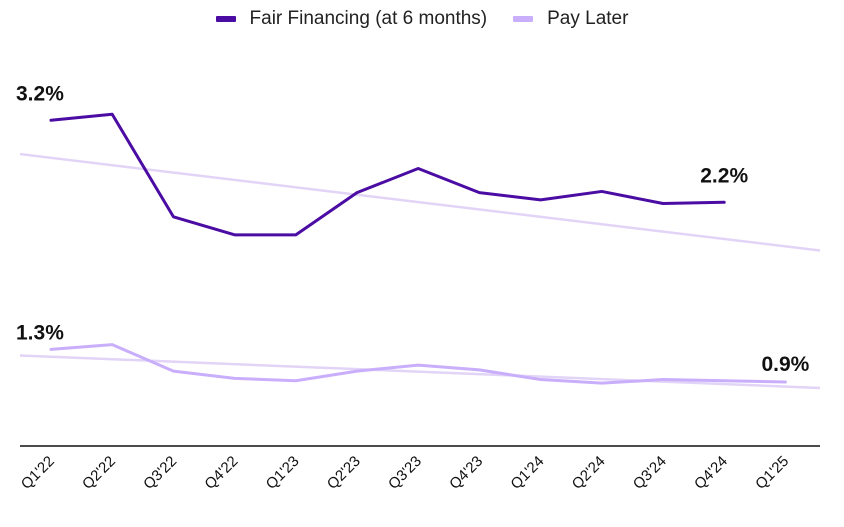 This screenshot has width=844, height=527. I want to click on x-tick-label: Q3'22, so click(160, 473).